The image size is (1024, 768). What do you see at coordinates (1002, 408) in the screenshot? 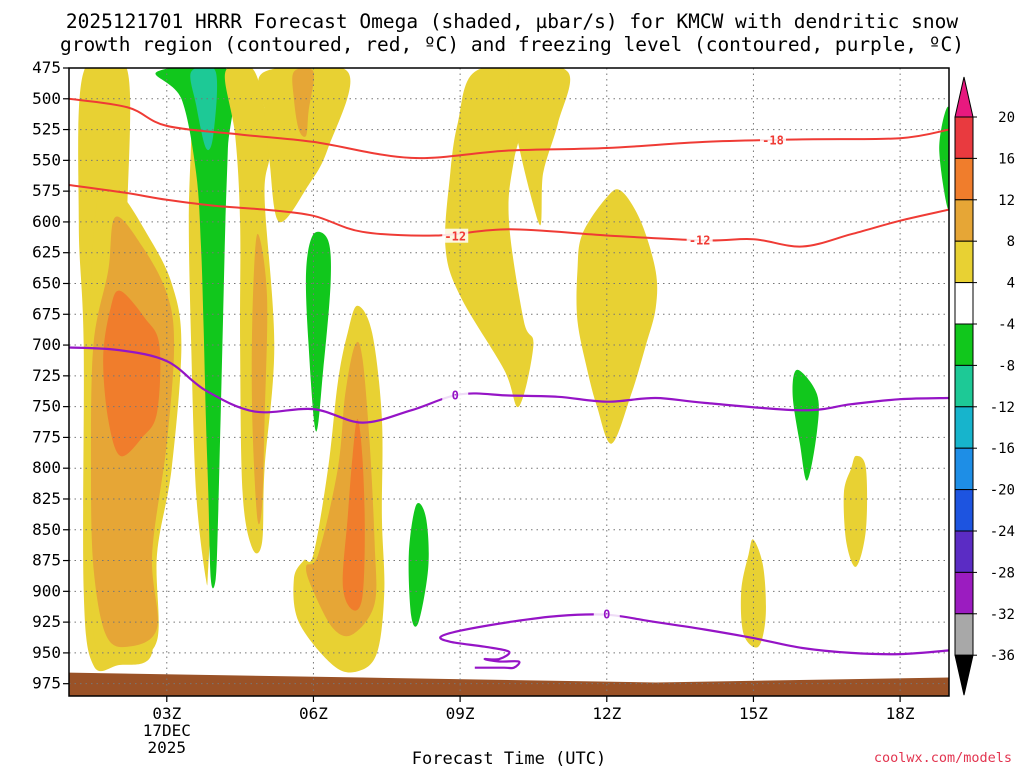
I see `colorbar-label: -12` at bounding box center [1002, 408].